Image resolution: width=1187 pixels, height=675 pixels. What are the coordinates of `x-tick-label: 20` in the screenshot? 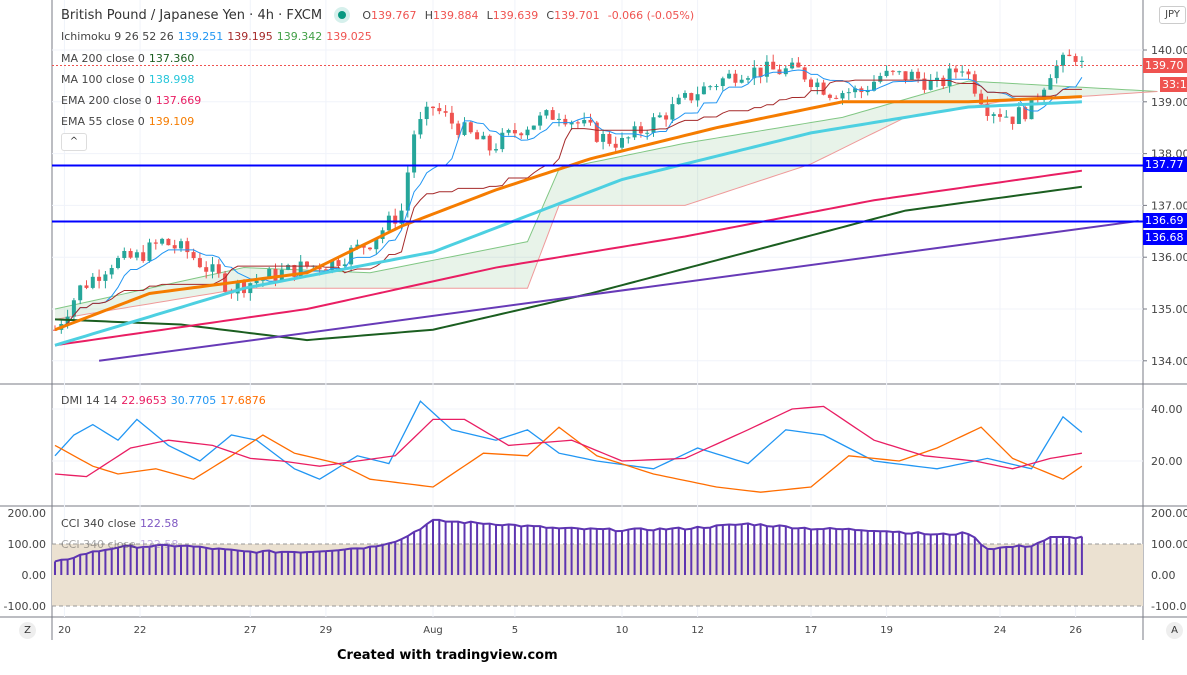 It's located at (64, 630).